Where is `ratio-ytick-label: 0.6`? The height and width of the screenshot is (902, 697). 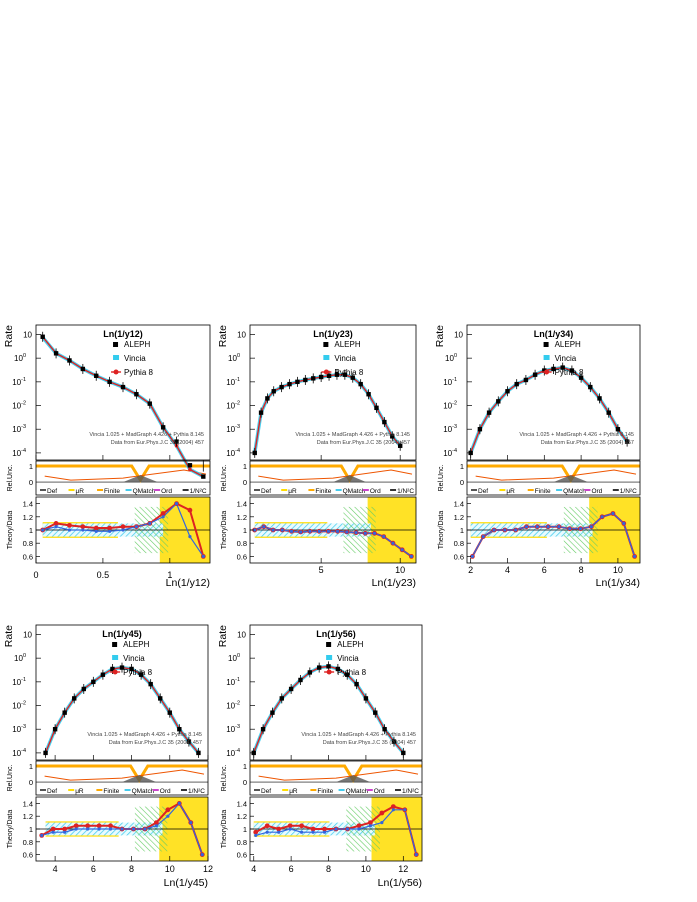
ratio-ytick-label: 0.6 is located at coordinates (242, 556).